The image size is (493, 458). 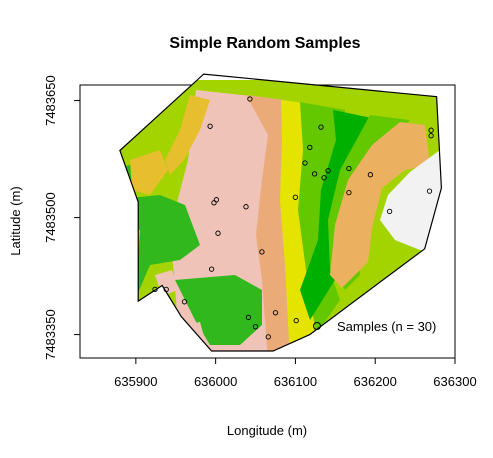 I want to click on x-tick-label: 636000, so click(x=215, y=381).